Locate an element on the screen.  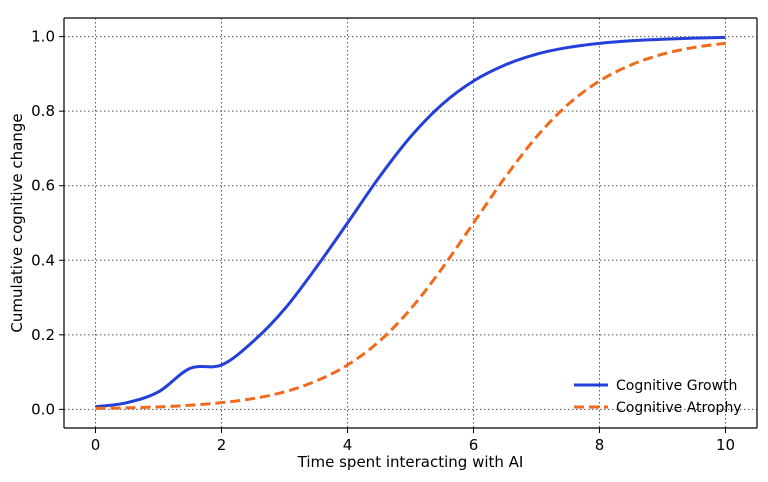
y-tick-label-0: 0.0 is located at coordinates (43, 409).